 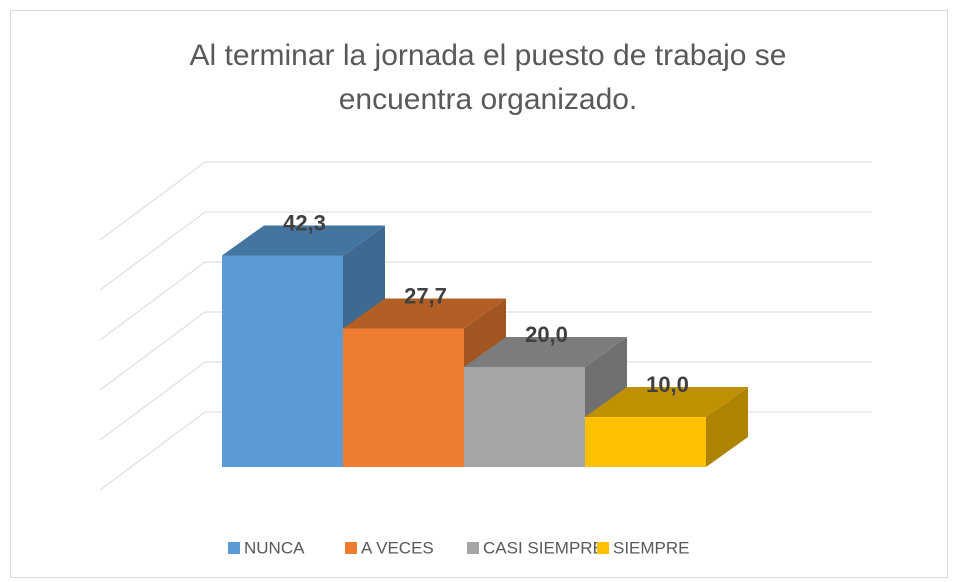 What do you see at coordinates (667, 384) in the screenshot?
I see `data-label: 10,0` at bounding box center [667, 384].